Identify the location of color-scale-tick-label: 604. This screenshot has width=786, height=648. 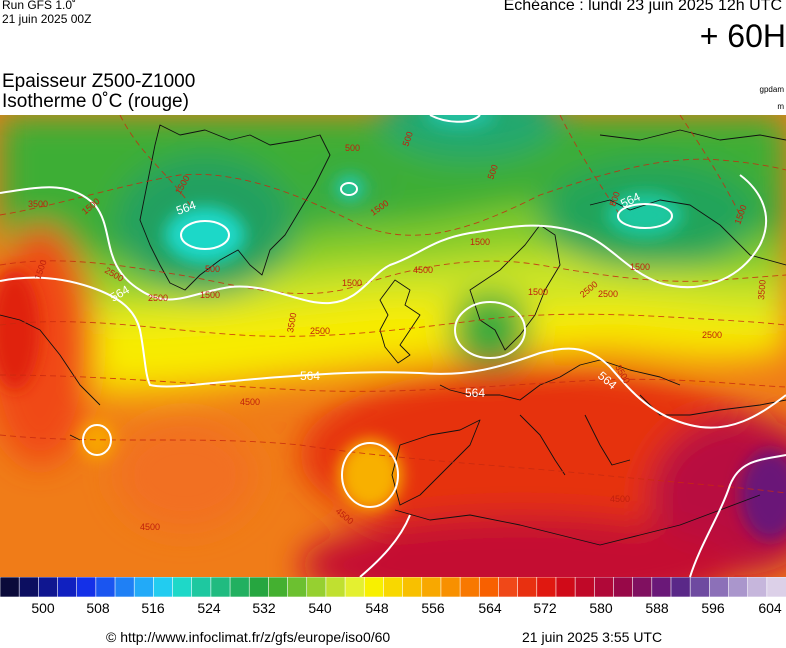
(770, 608).